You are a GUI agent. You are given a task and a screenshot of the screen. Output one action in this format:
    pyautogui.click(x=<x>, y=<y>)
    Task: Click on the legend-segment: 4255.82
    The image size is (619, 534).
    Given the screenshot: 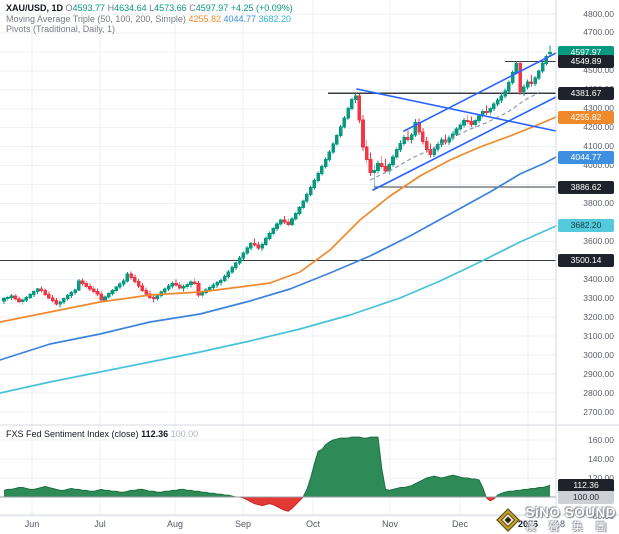 What is the action you would take?
    pyautogui.click(x=206, y=18)
    